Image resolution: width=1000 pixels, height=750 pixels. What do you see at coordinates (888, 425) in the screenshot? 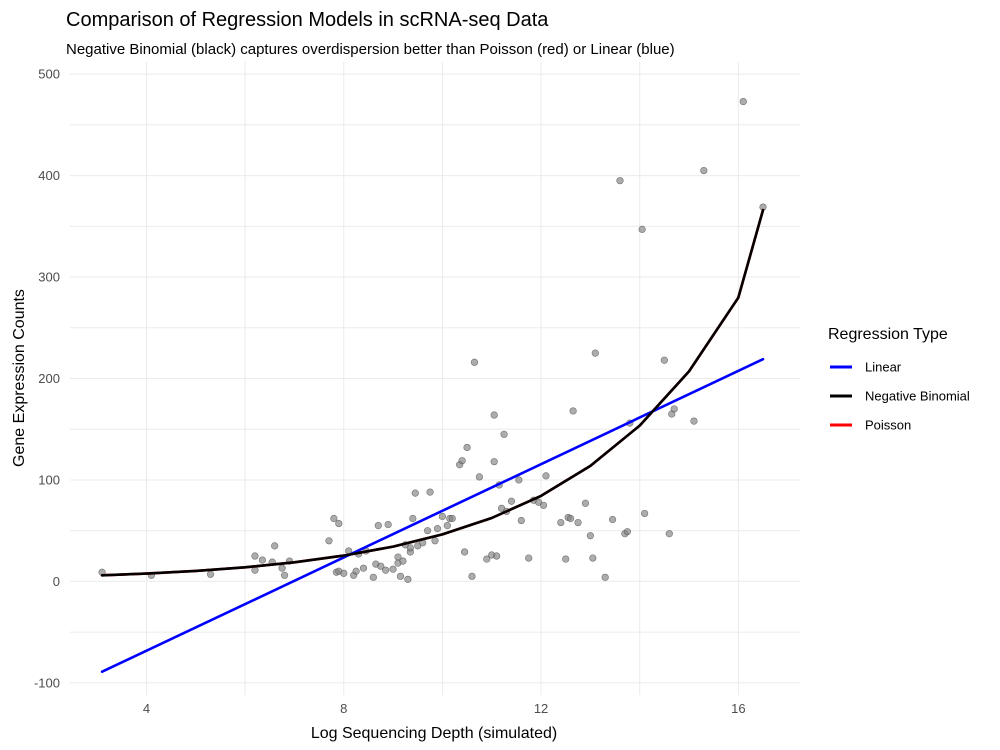
I see `legend-label-poisson: Poisson` at bounding box center [888, 425].